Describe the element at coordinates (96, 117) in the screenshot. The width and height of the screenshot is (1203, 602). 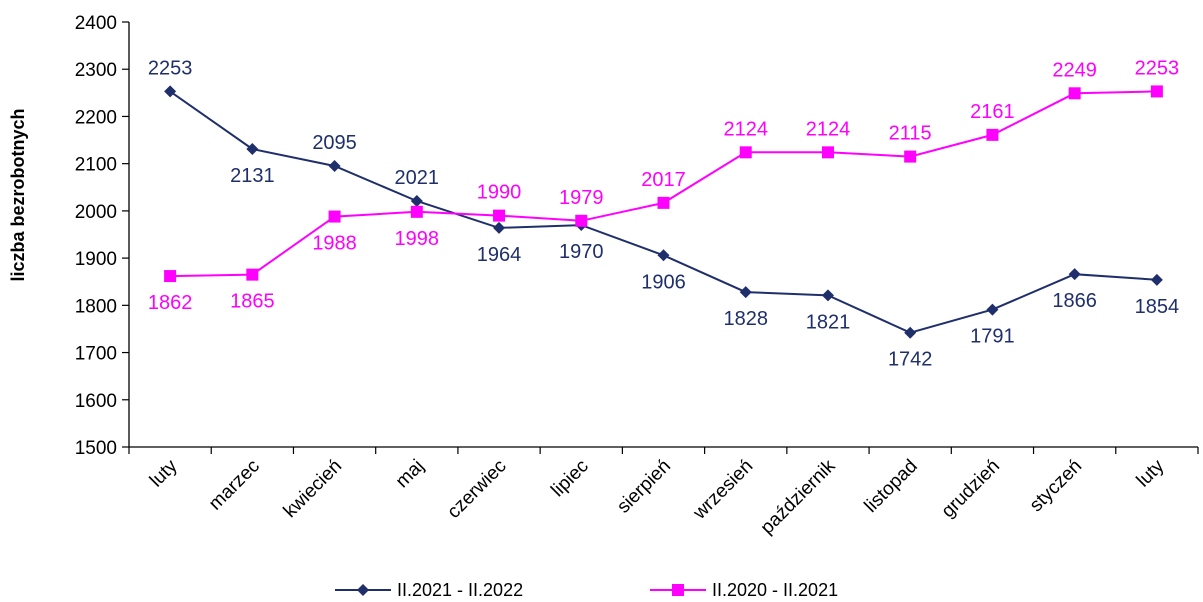
I see `y-tick-label: 2200` at that location.